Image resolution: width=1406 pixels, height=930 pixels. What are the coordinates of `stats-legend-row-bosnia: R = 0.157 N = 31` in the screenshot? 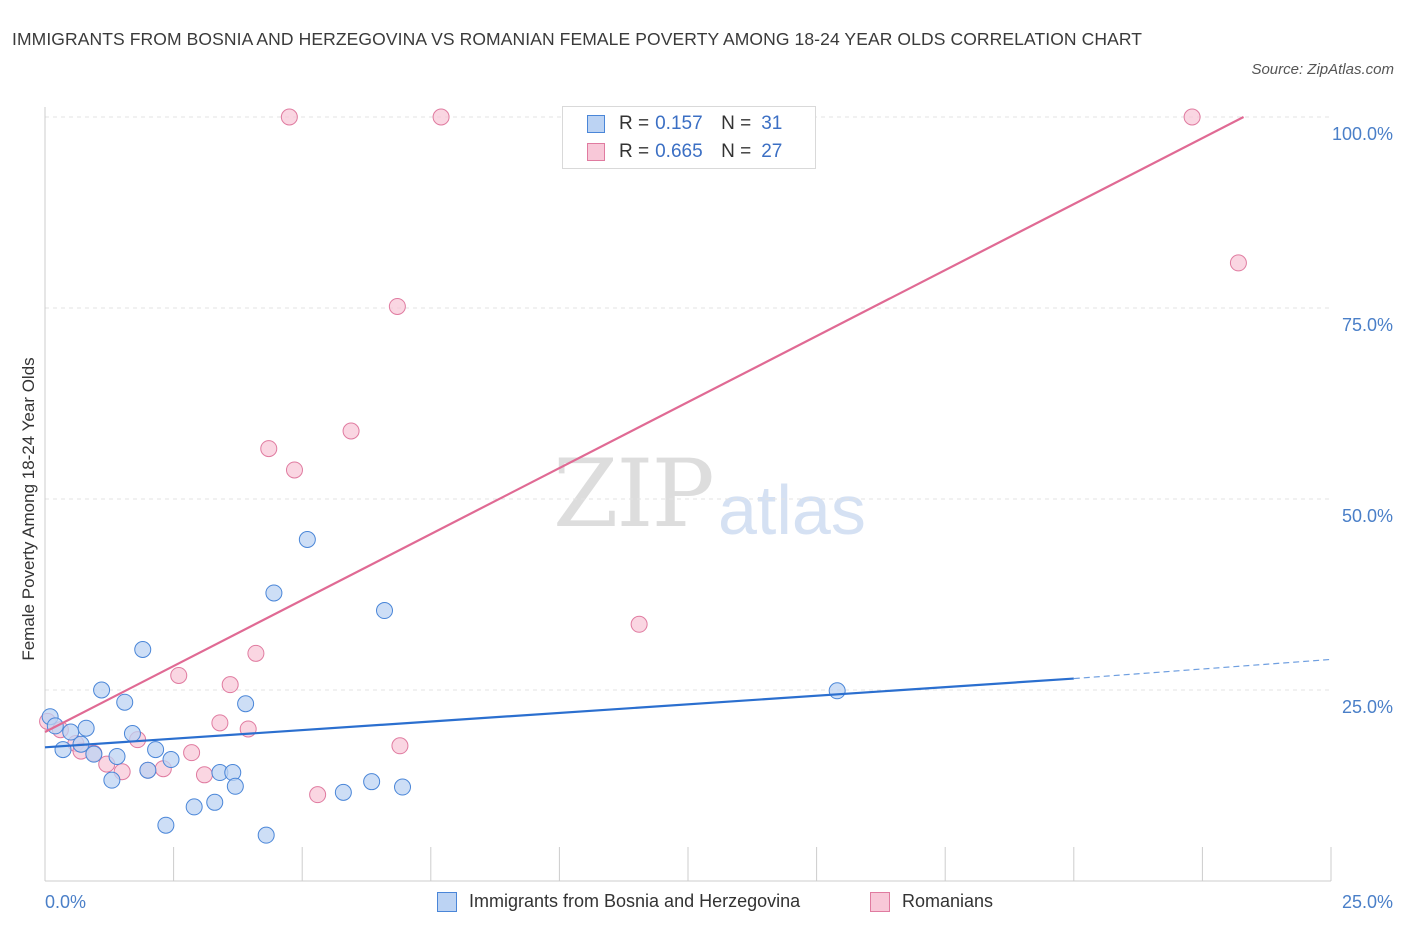 It's located at (684, 124).